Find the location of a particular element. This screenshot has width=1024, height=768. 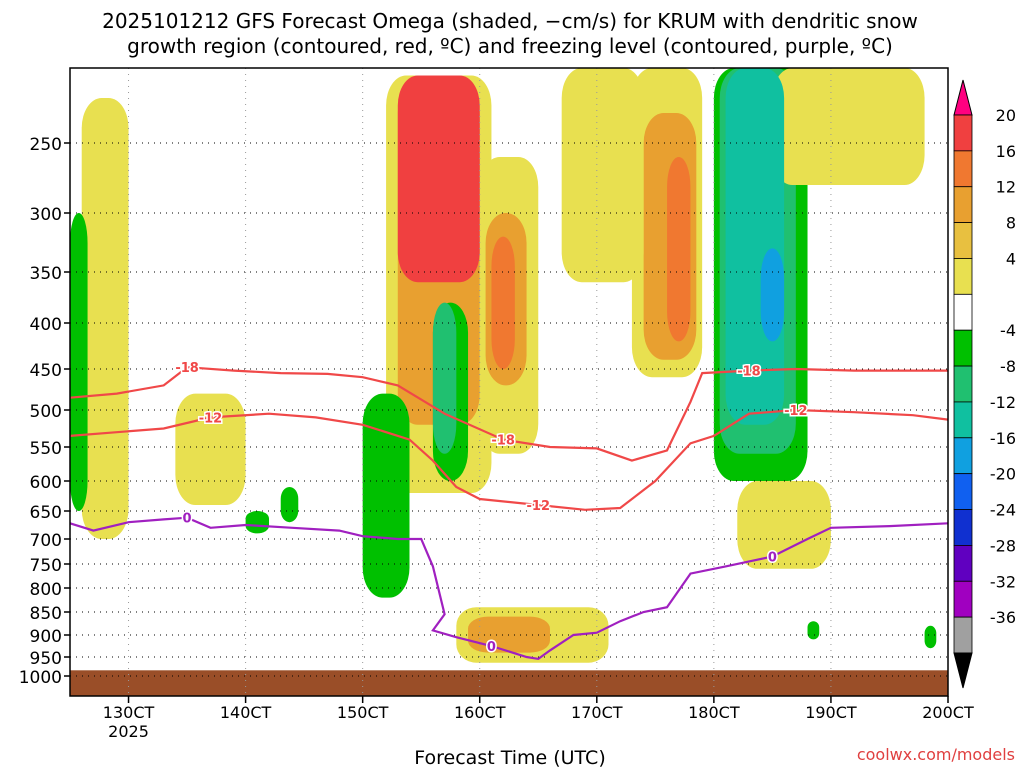

y-tick-label: 350 is located at coordinates (46, 274).